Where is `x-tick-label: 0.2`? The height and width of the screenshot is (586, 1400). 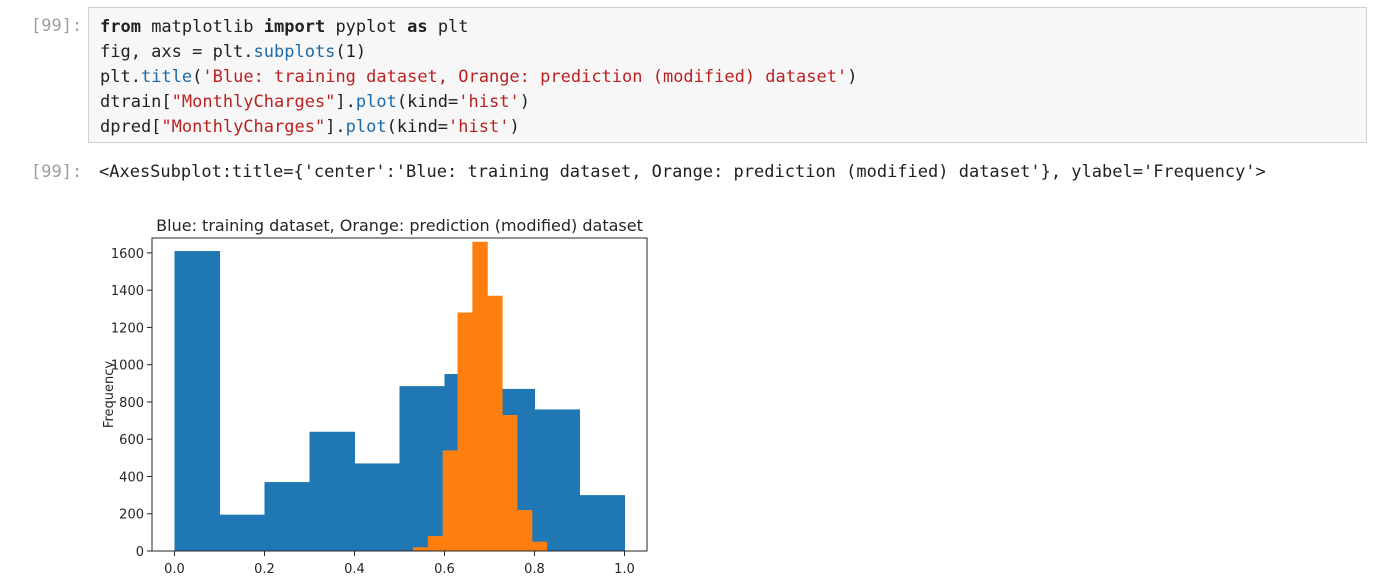
x-tick-label: 0.2 is located at coordinates (264, 569).